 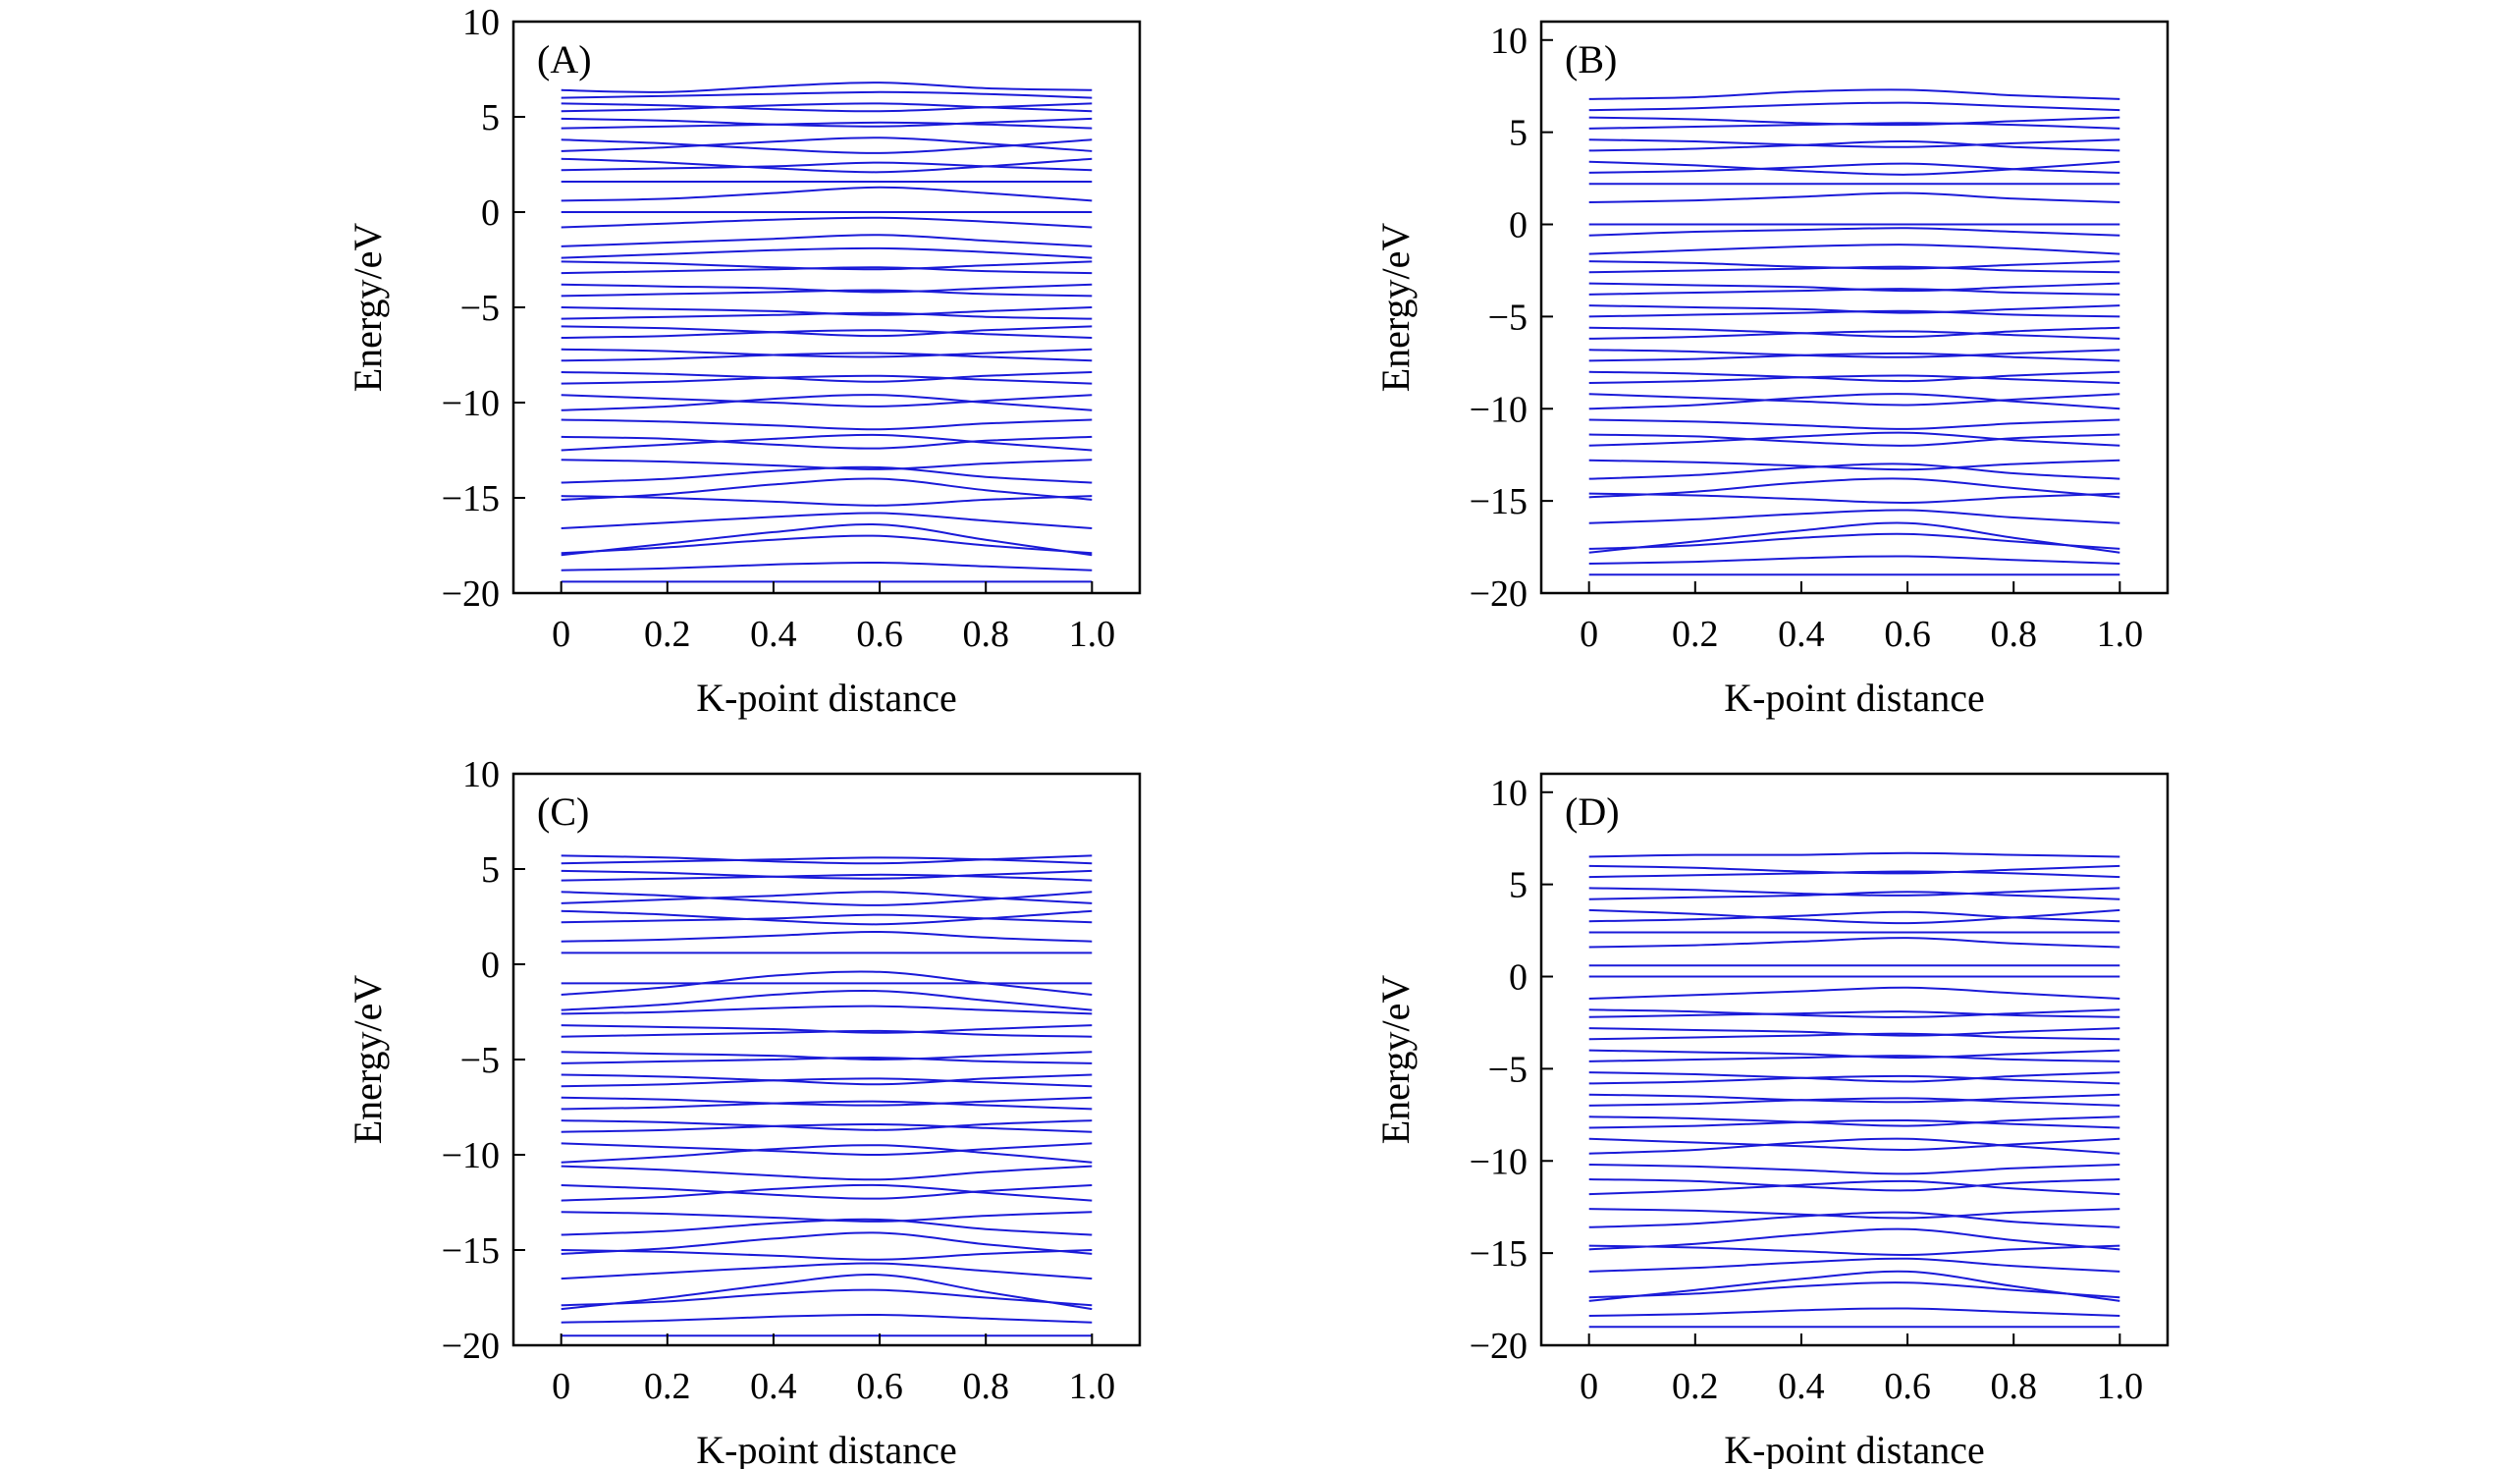 What do you see at coordinates (2013, 634) in the screenshot?
I see `x-tick-label-b-4: 0.8` at bounding box center [2013, 634].